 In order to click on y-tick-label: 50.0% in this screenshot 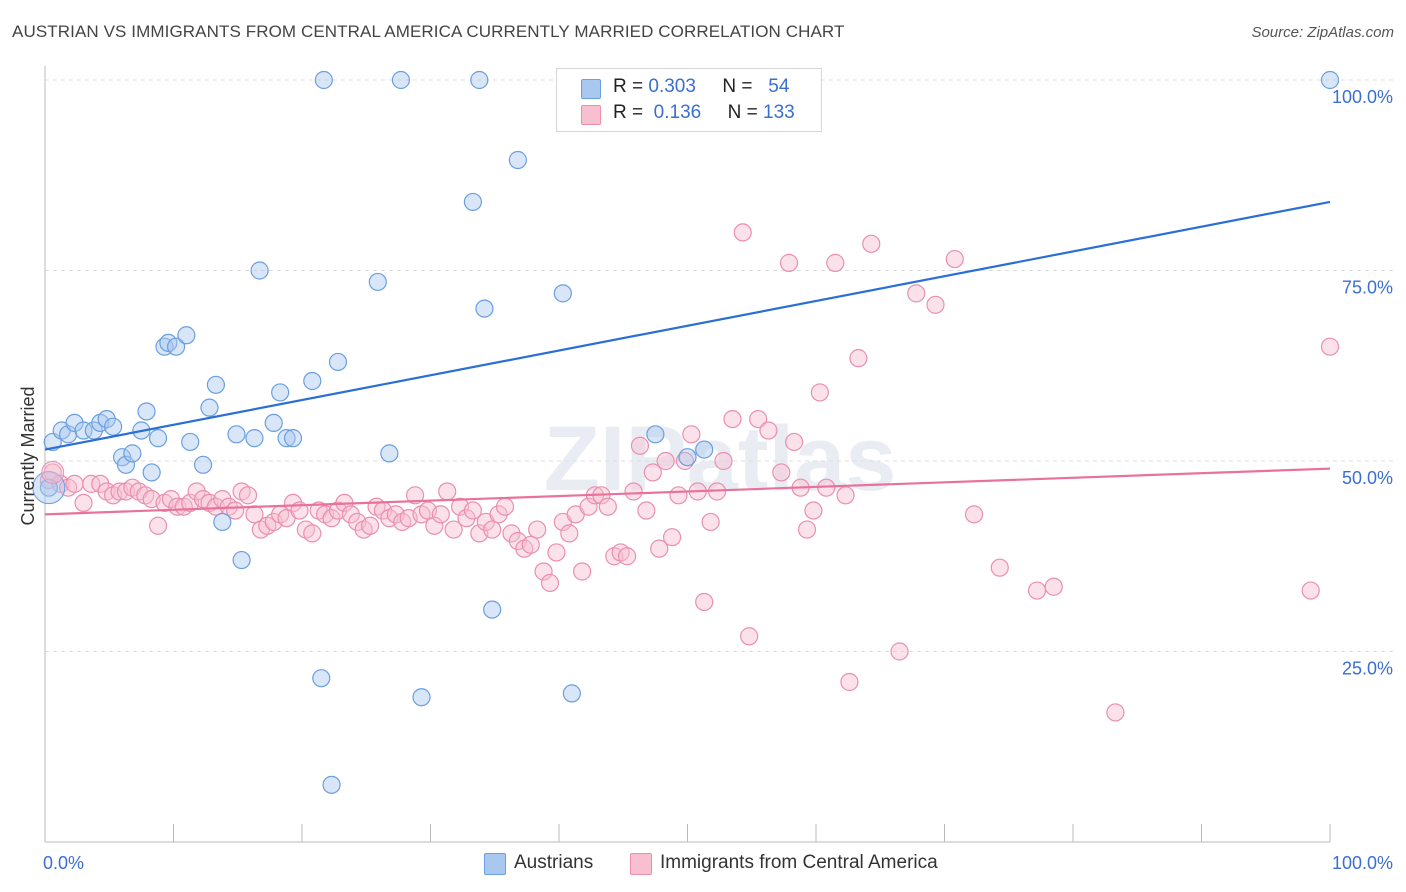, I will do `click(1367, 478)`.